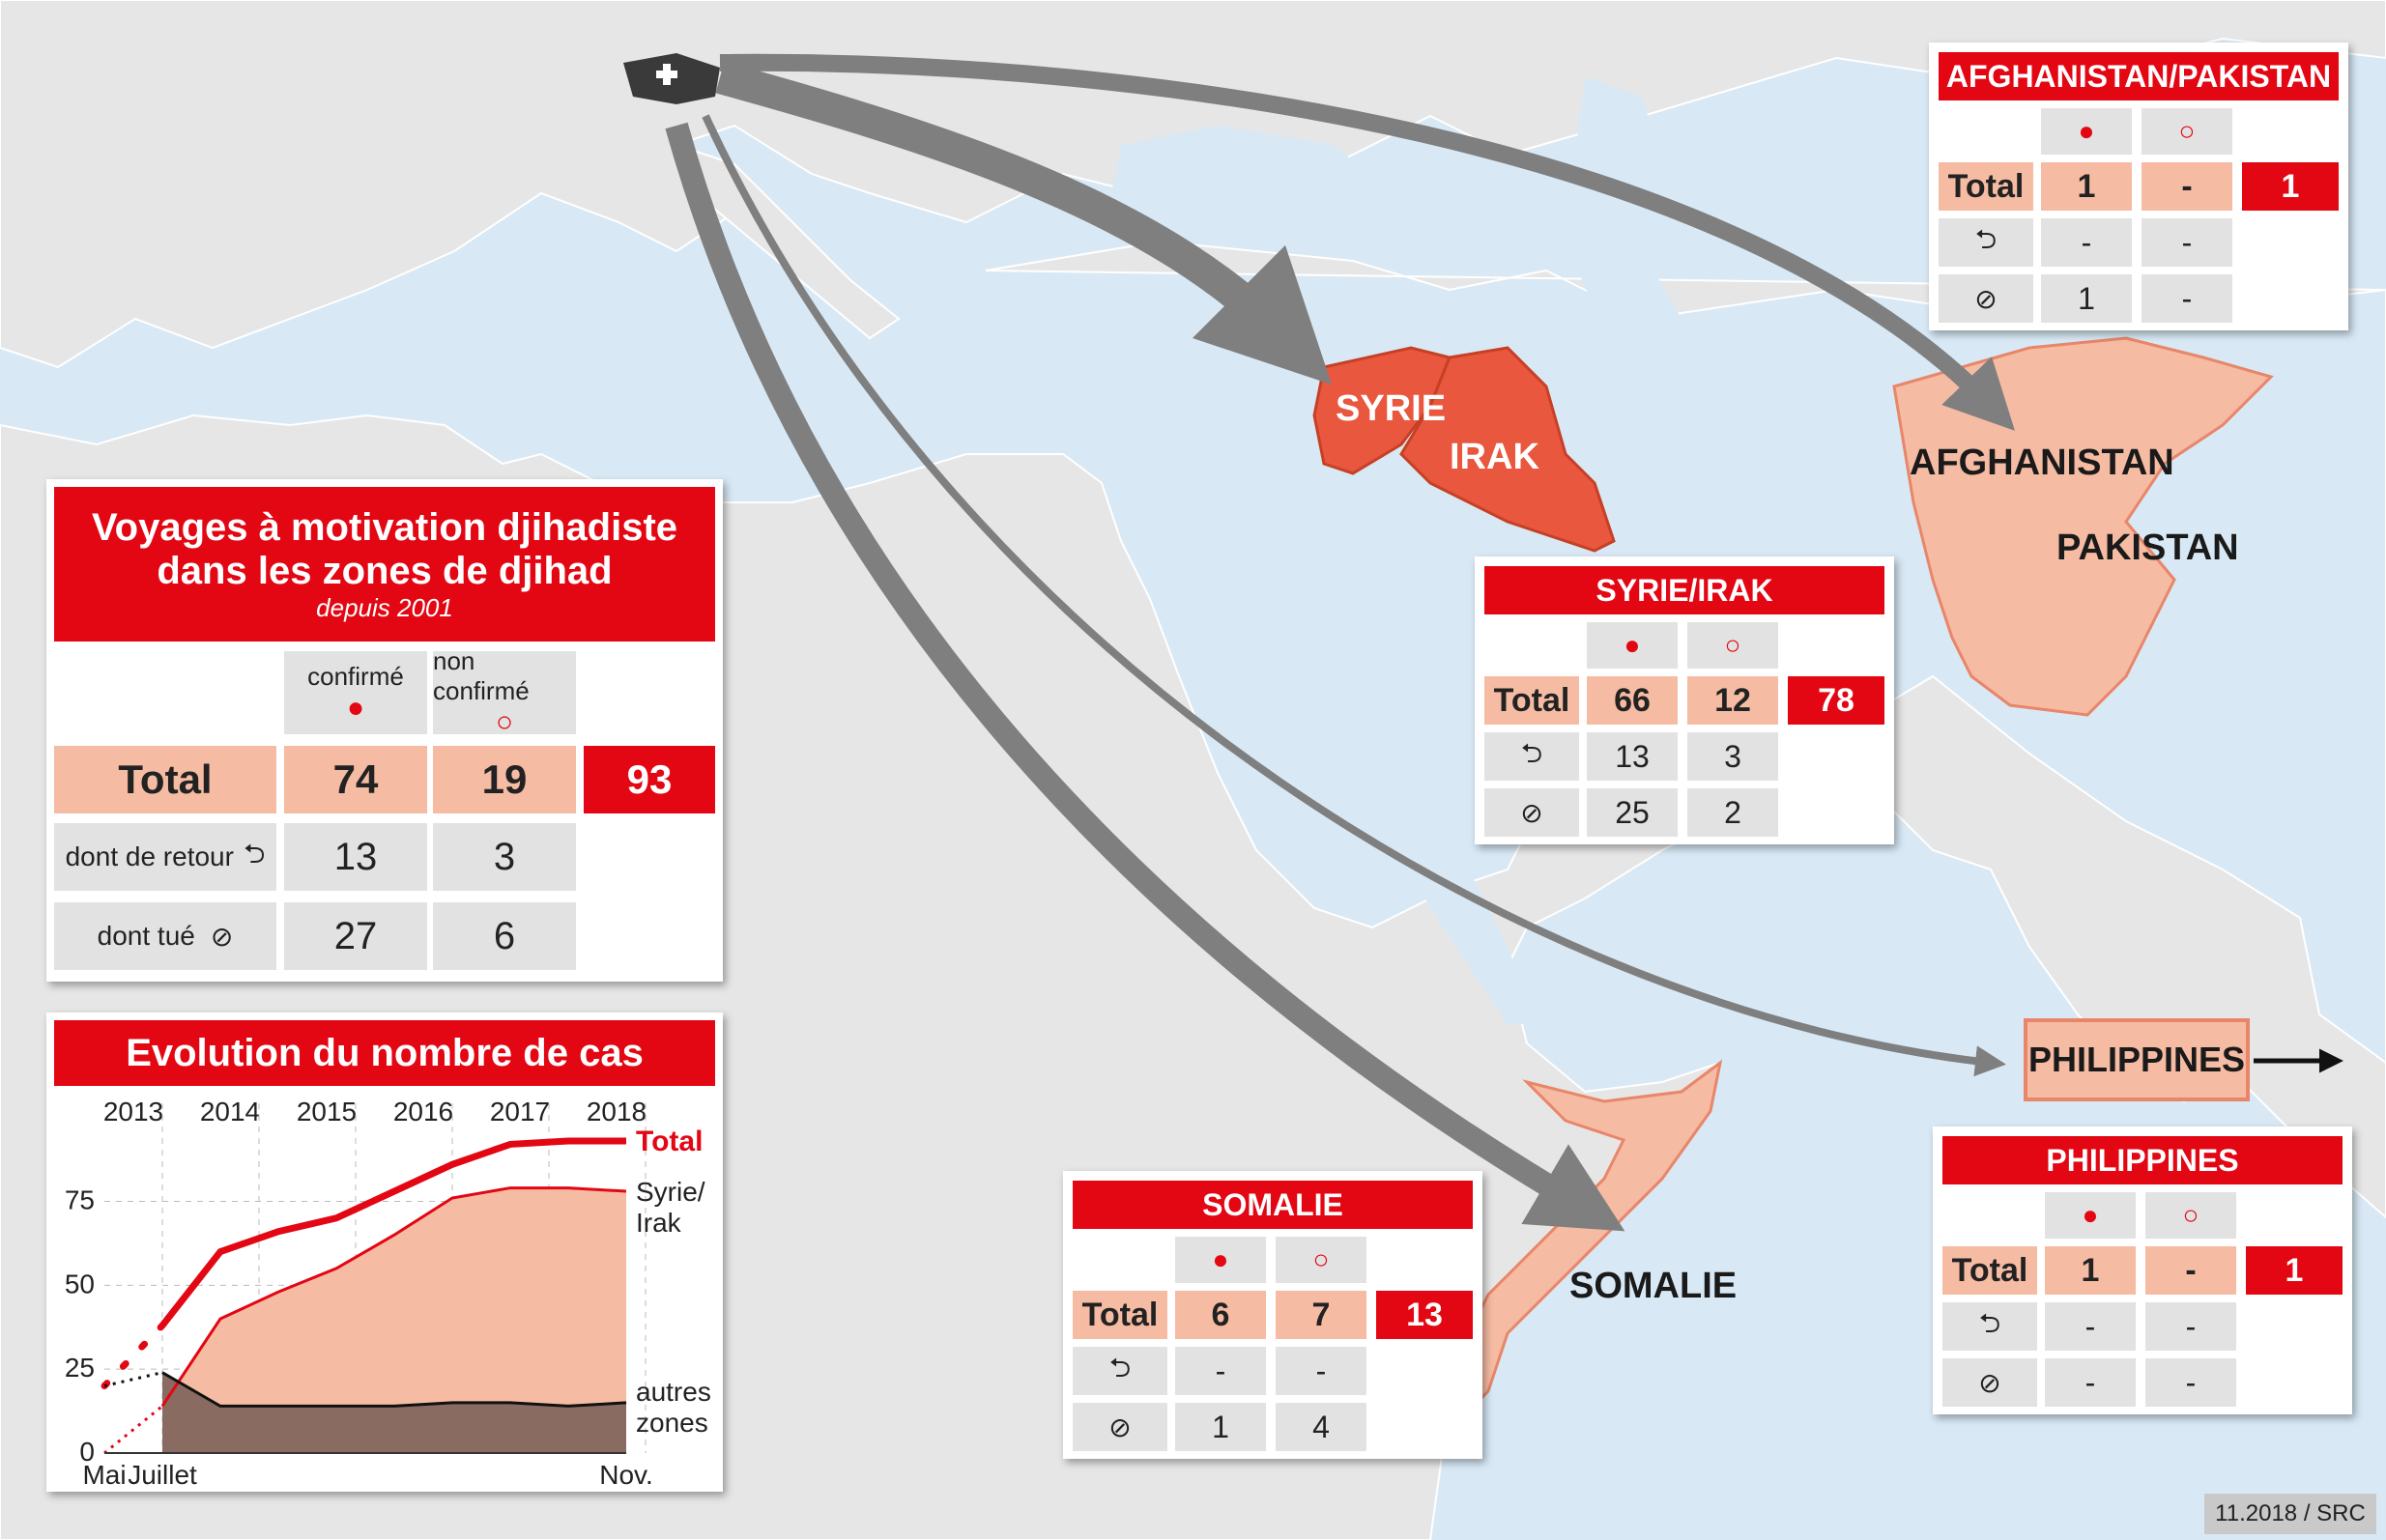 This screenshot has height=1540, width=2386. What do you see at coordinates (1321, 1371) in the screenshot?
I see `returned-unconfirmed: -` at bounding box center [1321, 1371].